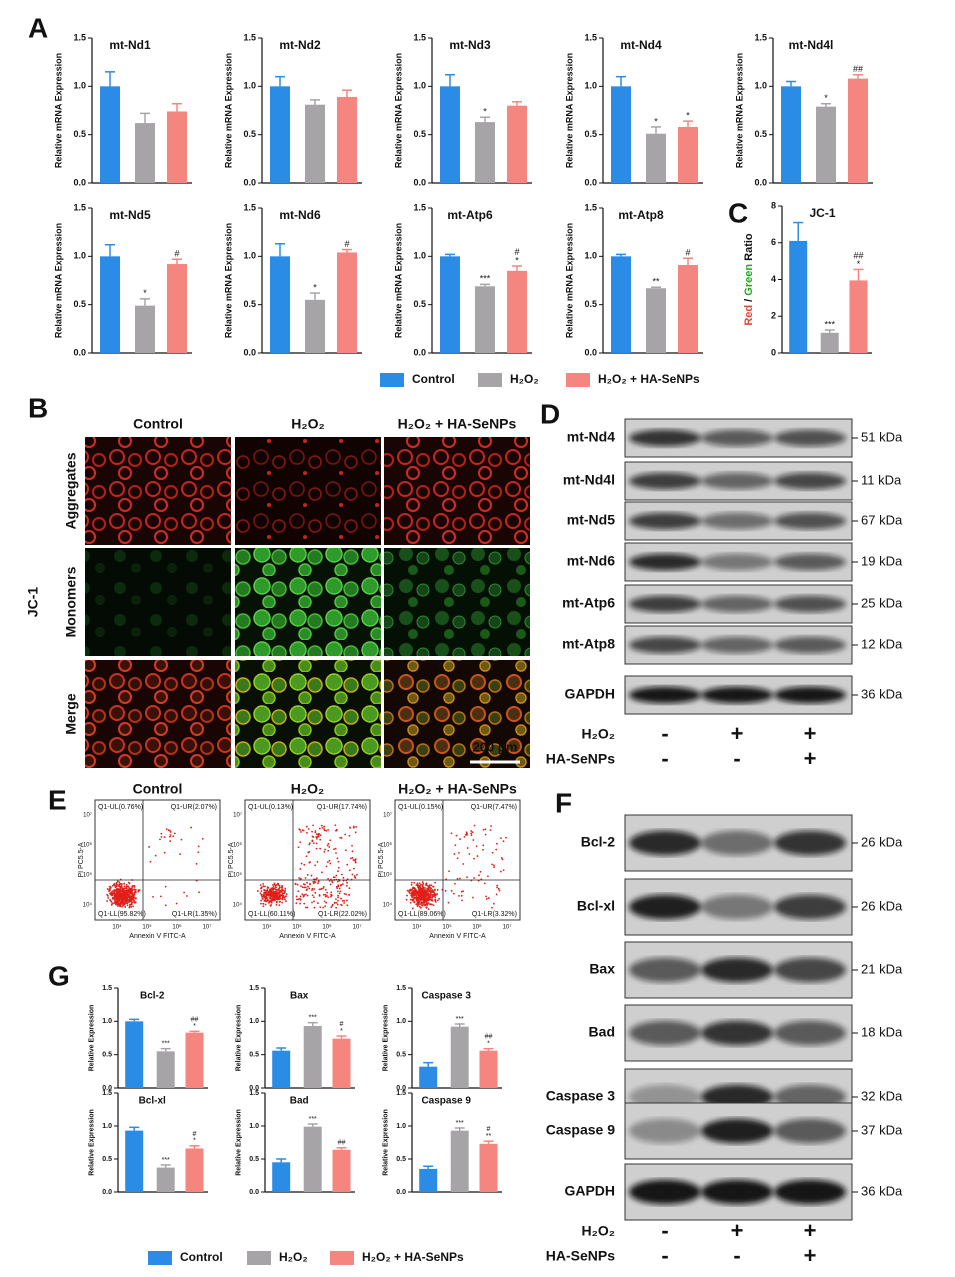  Describe the element at coordinates (882, 841) in the screenshot. I see `size-label: 26 kDa` at that location.